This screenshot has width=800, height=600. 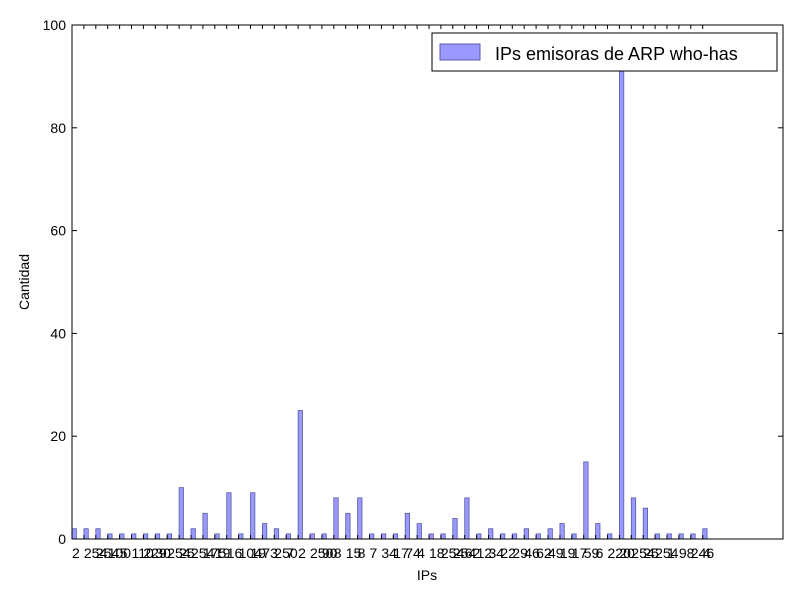 I want to click on x-tick-label: 175, so click(x=215, y=553).